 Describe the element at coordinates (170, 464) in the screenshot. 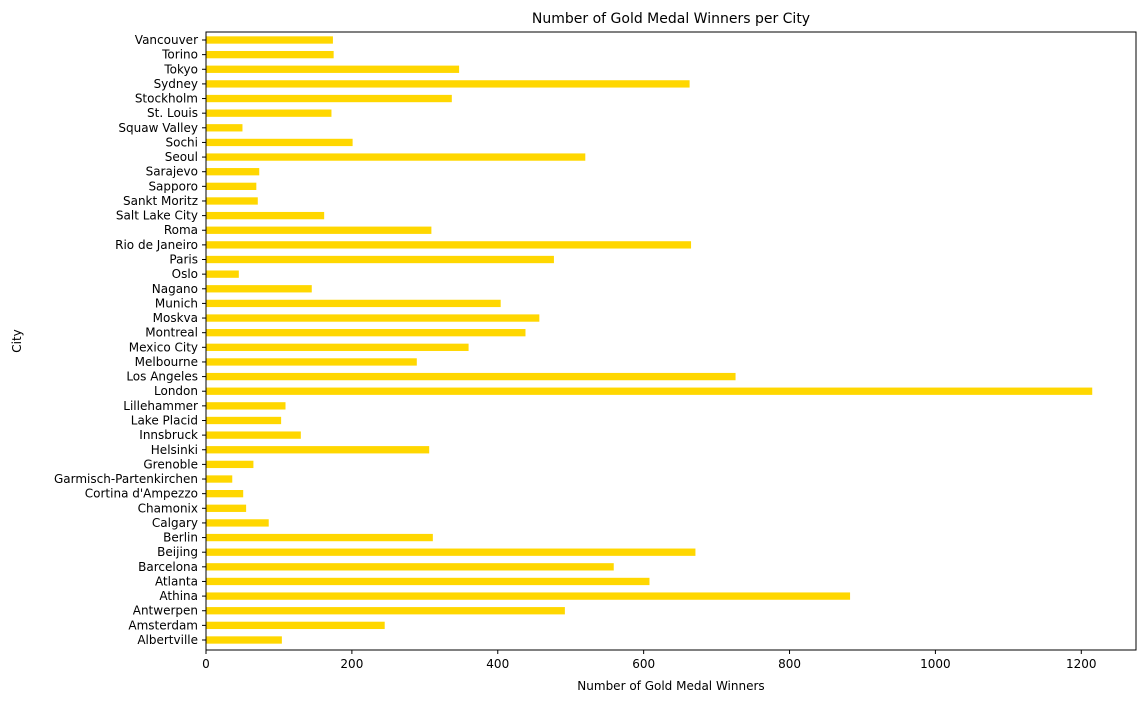

I see `y-tick-label: Grenoble` at that location.